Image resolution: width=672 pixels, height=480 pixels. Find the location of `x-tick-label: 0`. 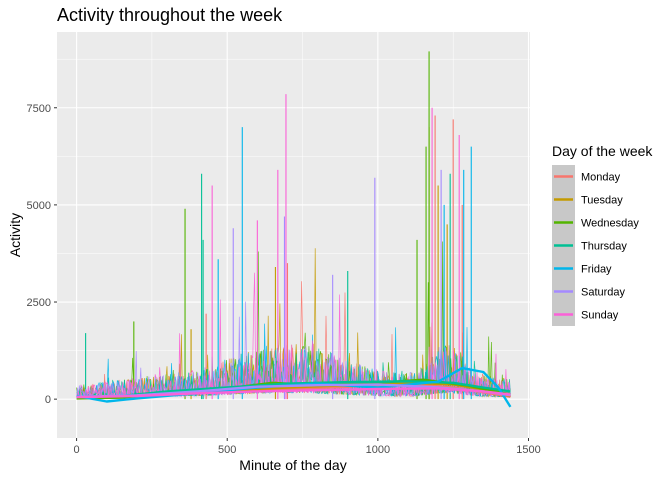

x-tick-label: 0 is located at coordinates (77, 450).